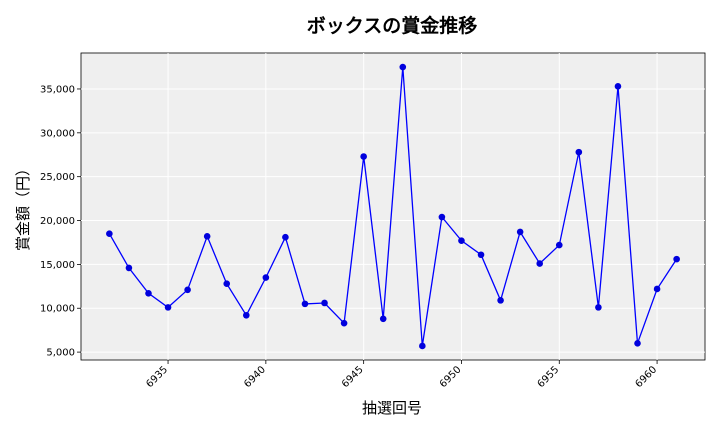 The width and height of the screenshot is (720, 432). Describe the element at coordinates (392, 25) in the screenshot. I see `chart-title: ボックスの賞金推移` at that location.